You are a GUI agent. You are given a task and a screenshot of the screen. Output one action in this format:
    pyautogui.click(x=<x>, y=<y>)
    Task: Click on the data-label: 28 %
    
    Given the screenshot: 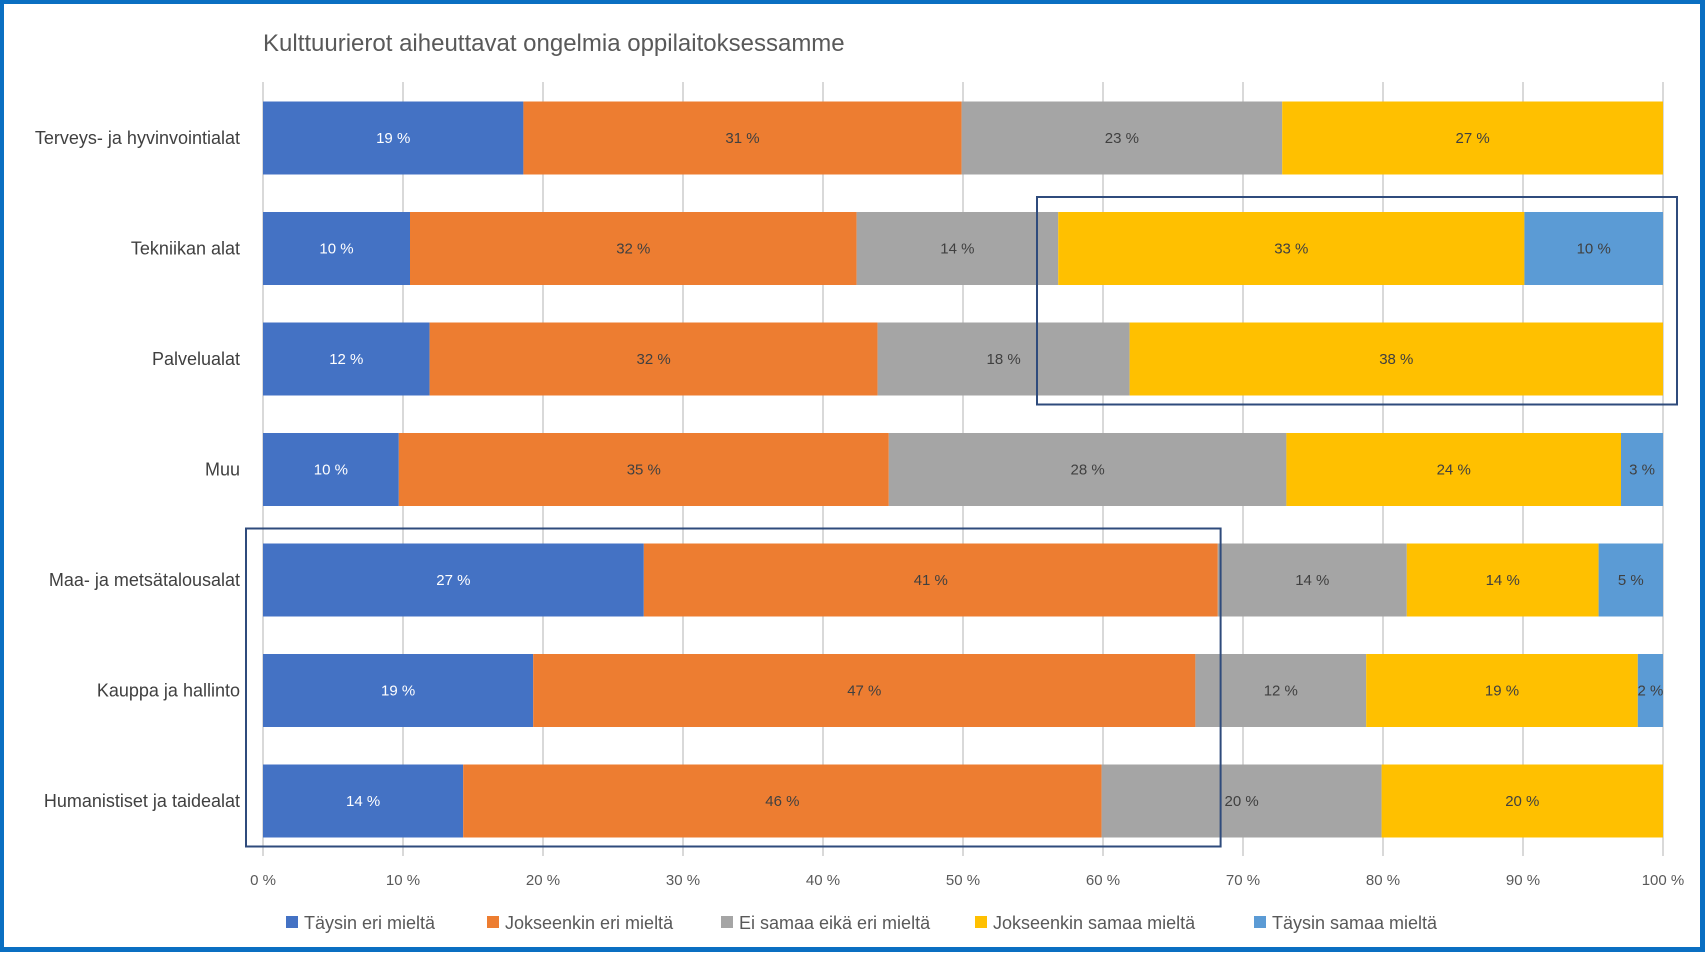 What is the action you would take?
    pyautogui.click(x=1087, y=470)
    